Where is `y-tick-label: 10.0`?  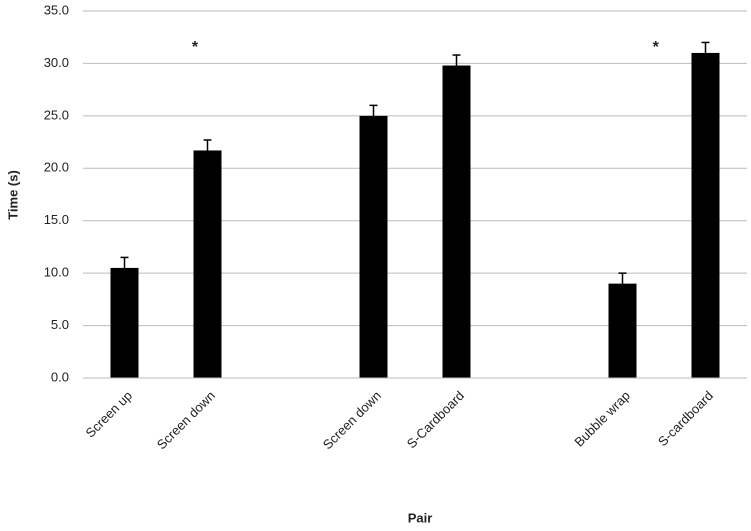
y-tick-label: 10.0 is located at coordinates (56, 272).